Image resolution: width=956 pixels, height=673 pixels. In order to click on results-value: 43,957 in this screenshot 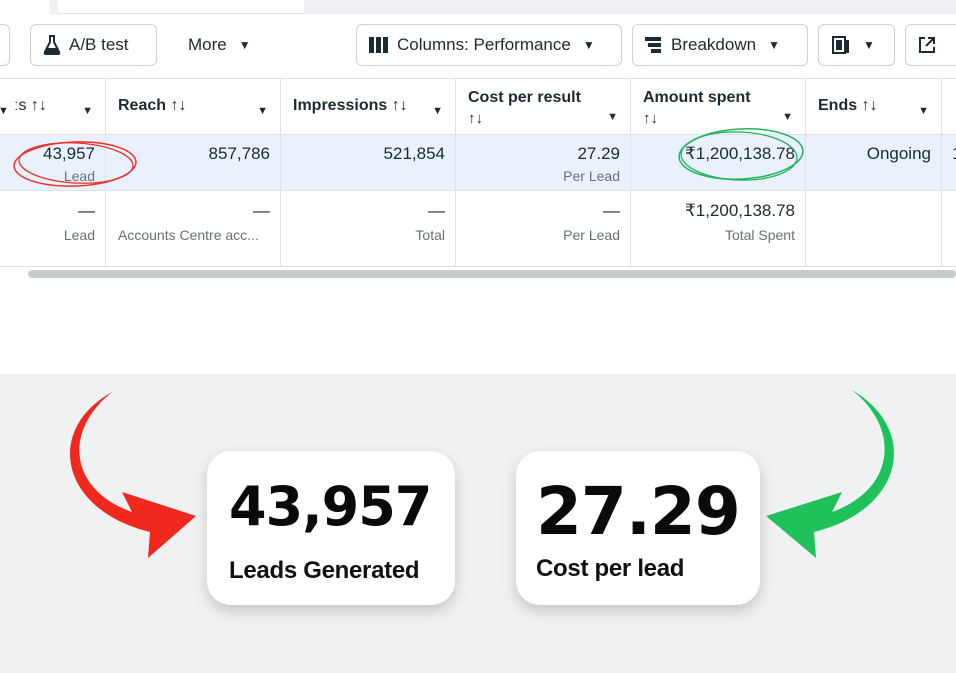, I will do `click(69, 153)`.